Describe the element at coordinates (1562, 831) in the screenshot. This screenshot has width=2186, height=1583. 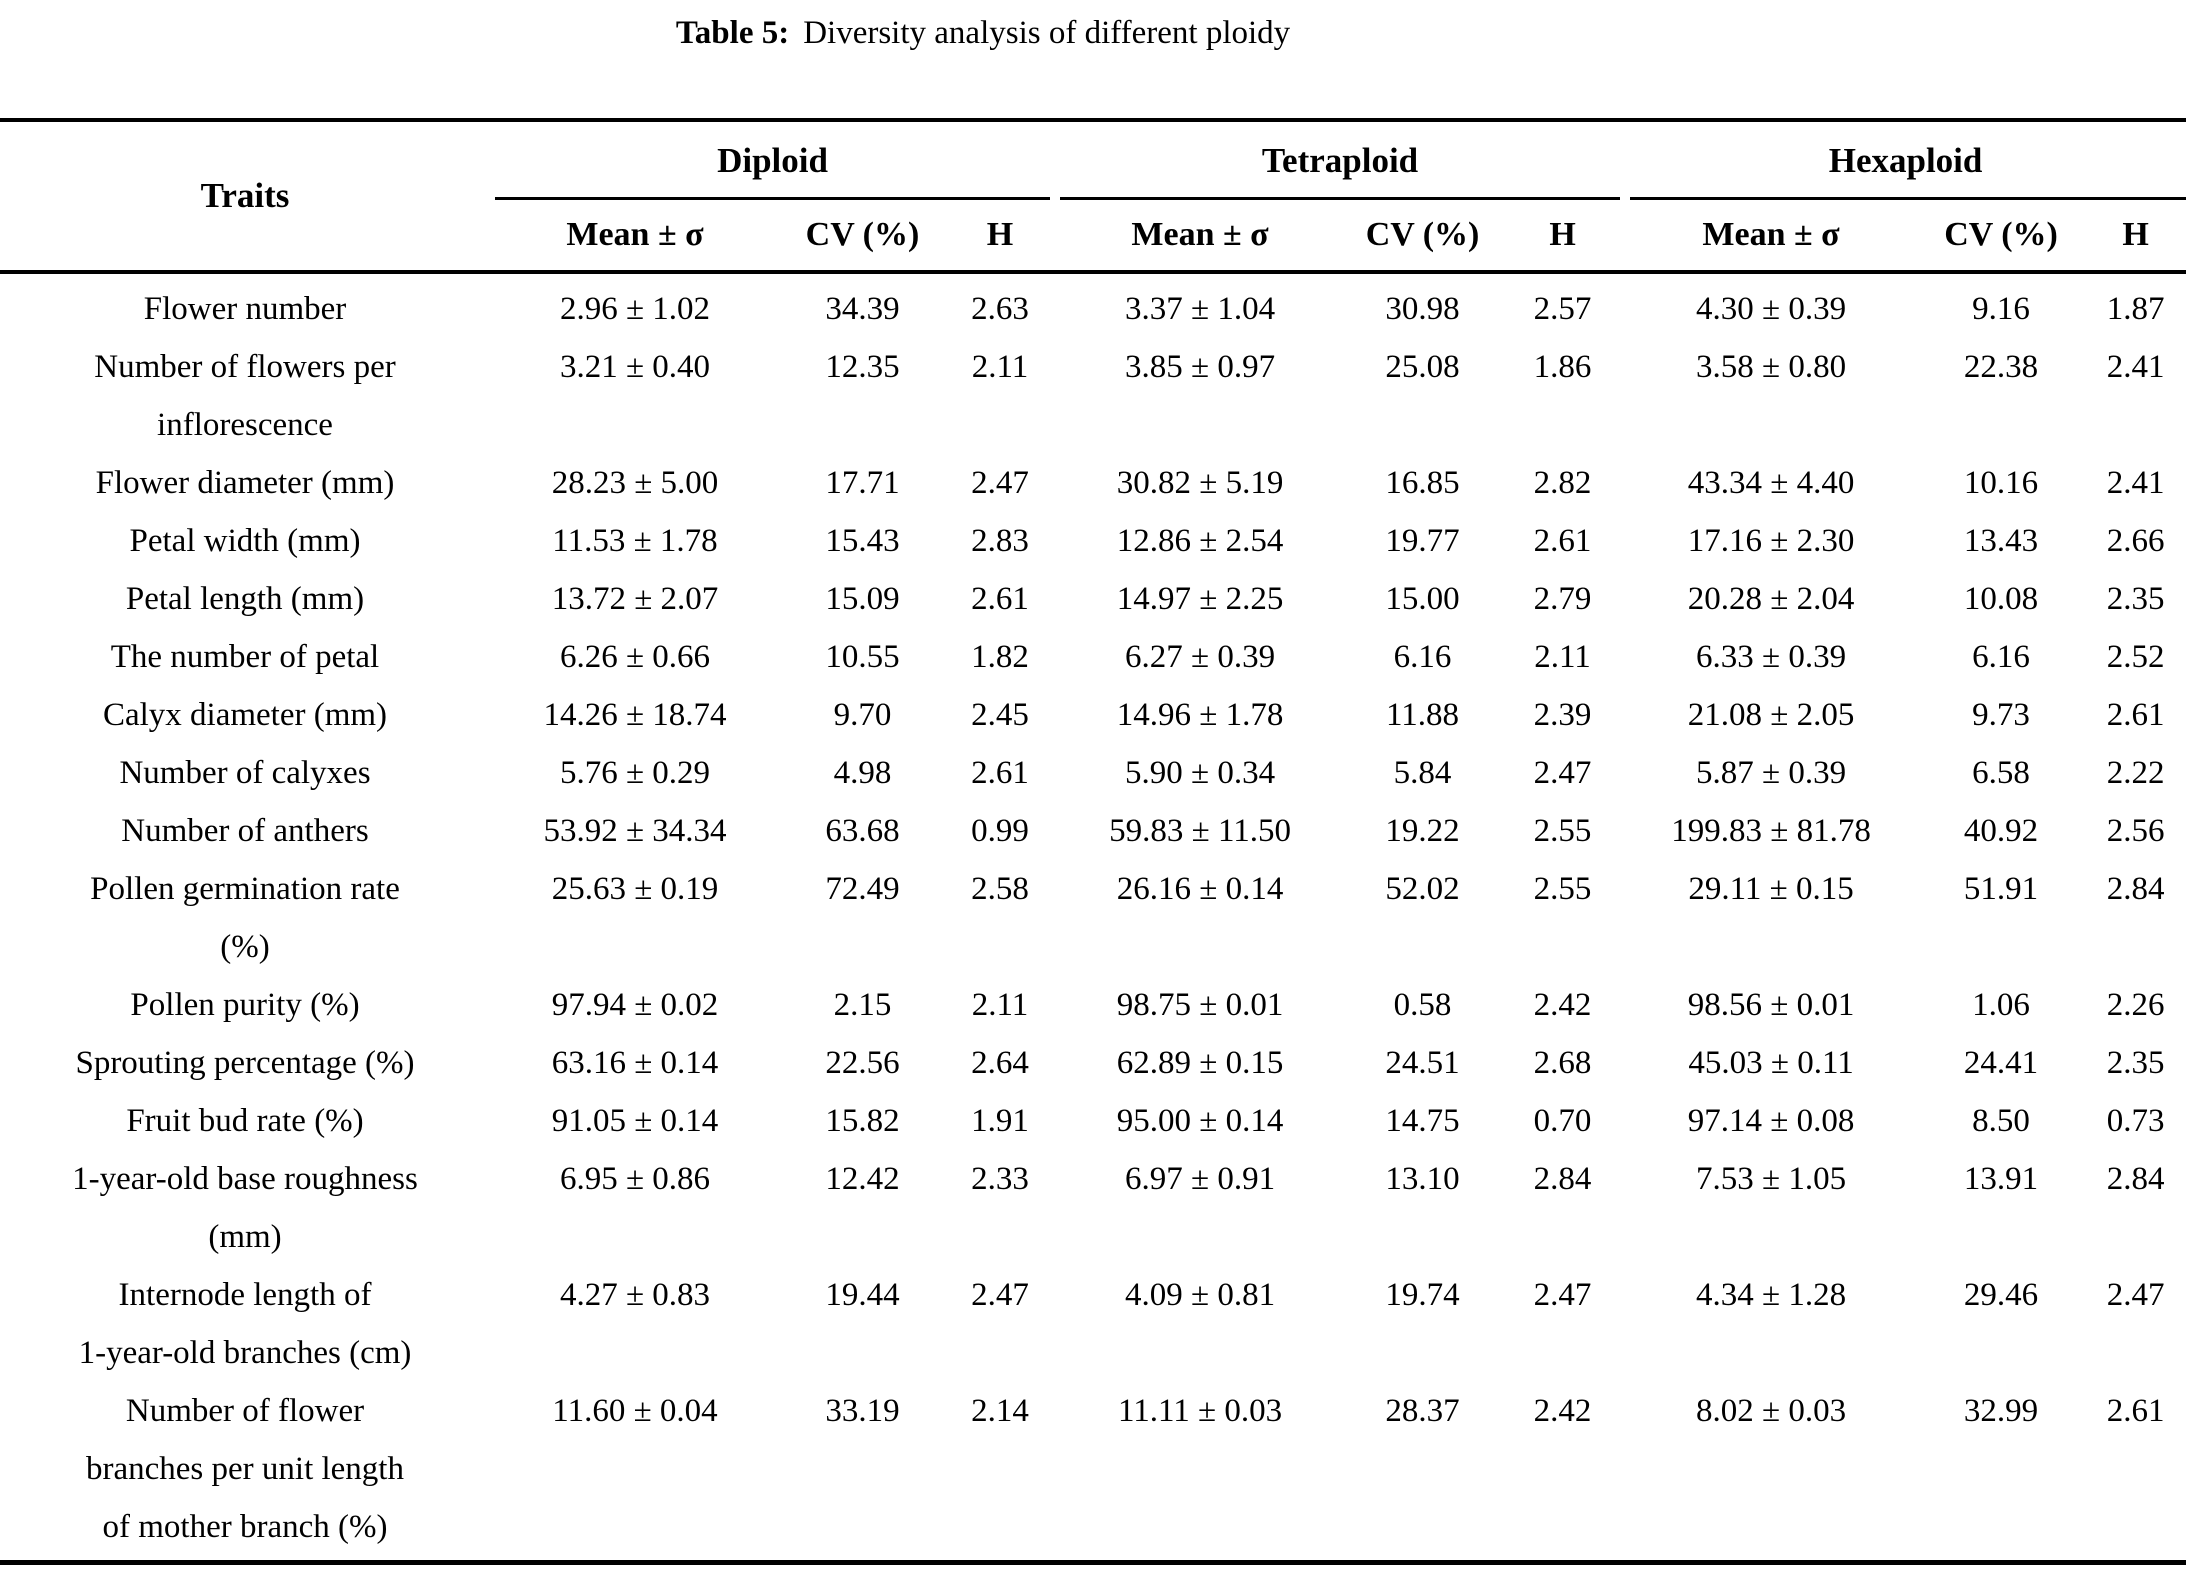
I see `tetraploid-h-cell: 2.55` at that location.